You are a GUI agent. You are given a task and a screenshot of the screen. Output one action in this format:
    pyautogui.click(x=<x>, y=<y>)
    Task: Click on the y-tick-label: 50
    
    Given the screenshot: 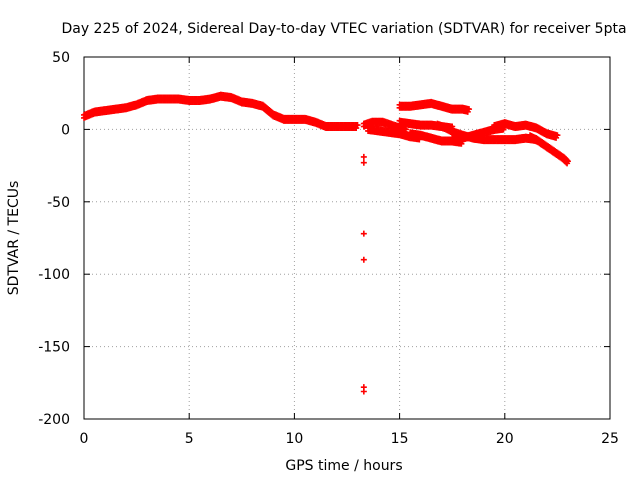 What is the action you would take?
    pyautogui.click(x=61, y=58)
    